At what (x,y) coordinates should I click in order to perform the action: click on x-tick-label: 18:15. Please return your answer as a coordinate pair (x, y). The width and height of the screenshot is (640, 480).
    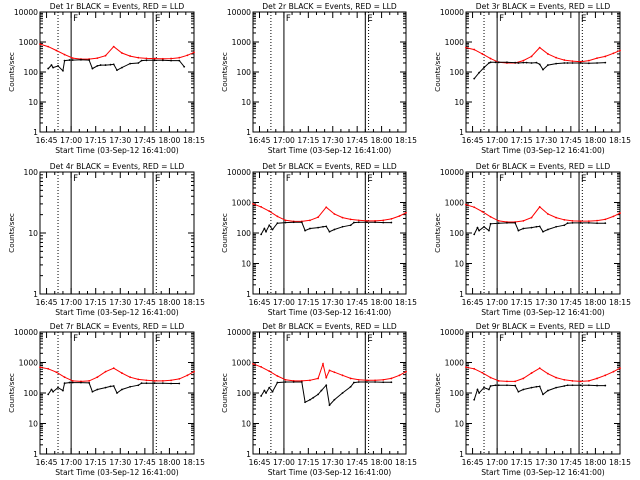
    Looking at the image, I should click on (194, 302).